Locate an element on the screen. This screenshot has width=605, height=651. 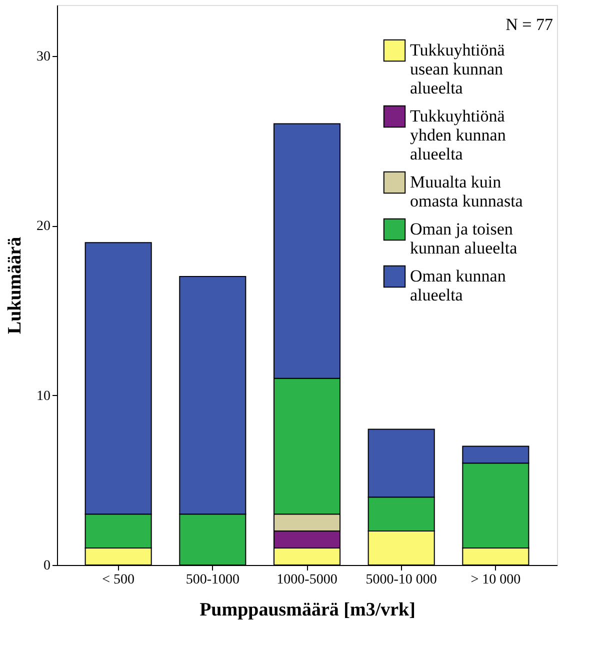
legend-label: Tukkuyhtiönä yhden kunnan alueelta is located at coordinates (458, 135).